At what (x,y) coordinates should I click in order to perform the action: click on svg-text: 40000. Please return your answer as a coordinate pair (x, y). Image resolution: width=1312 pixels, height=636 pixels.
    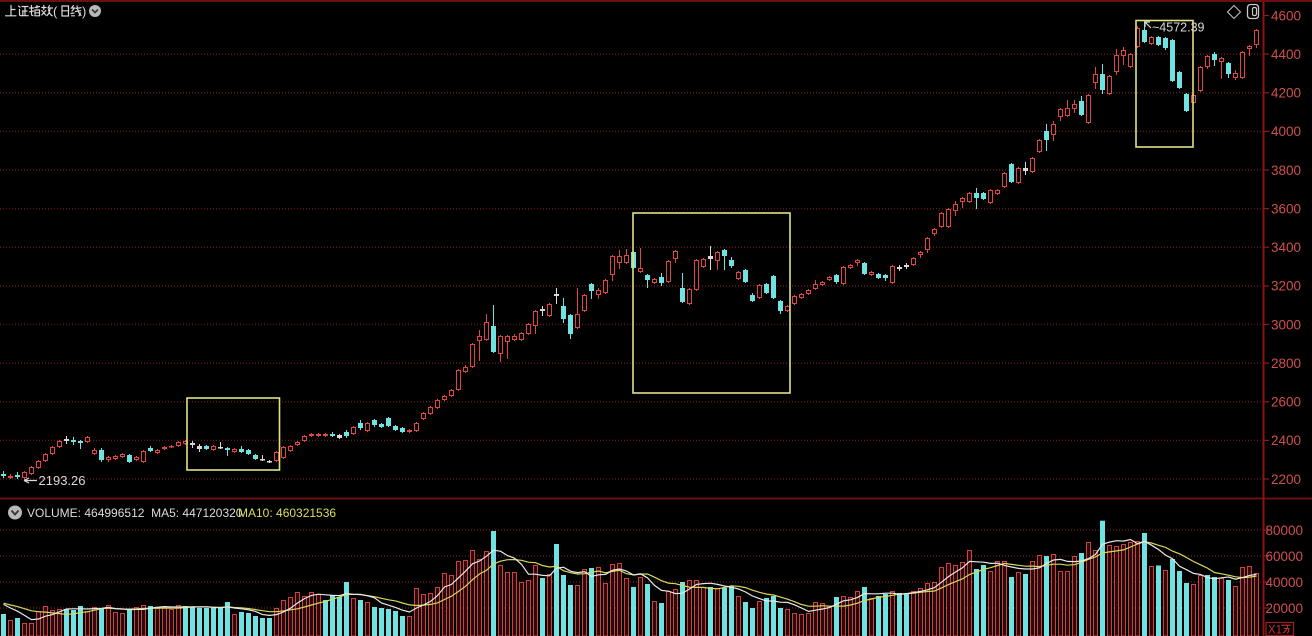
    Looking at the image, I should click on (1284, 582).